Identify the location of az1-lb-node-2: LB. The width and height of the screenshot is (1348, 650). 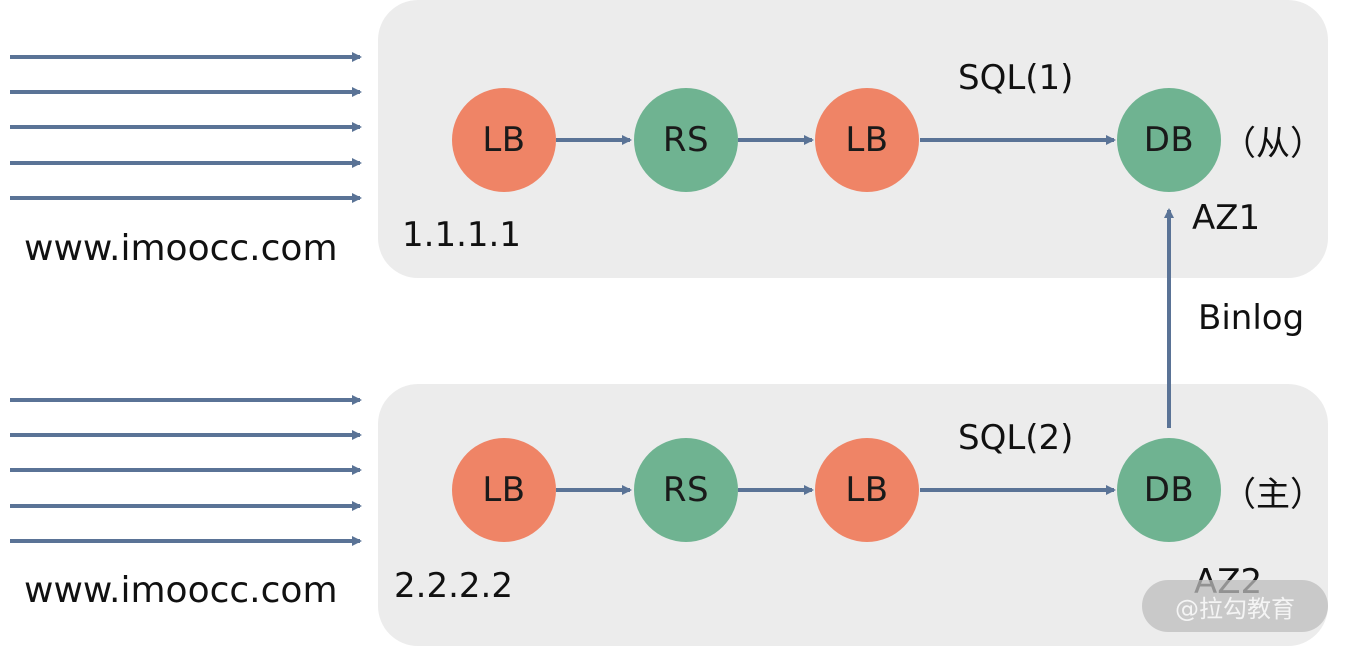
(867, 140).